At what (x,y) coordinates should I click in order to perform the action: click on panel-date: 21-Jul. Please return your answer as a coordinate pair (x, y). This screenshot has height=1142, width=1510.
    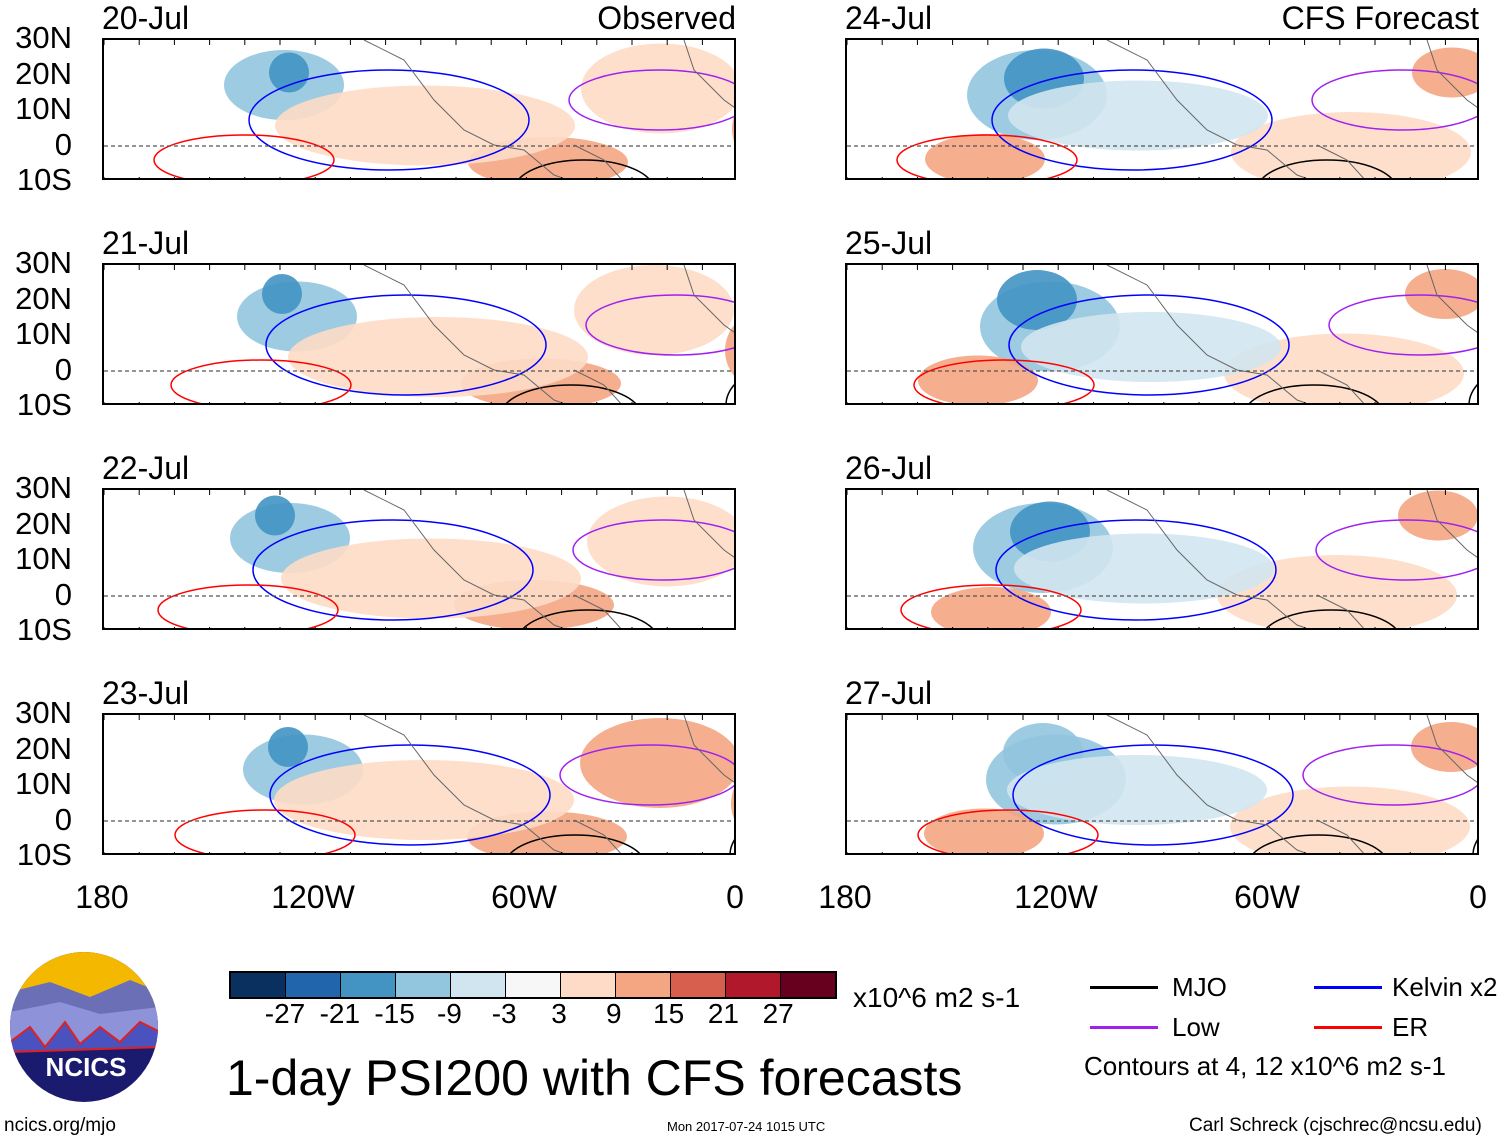
    Looking at the image, I should click on (146, 243).